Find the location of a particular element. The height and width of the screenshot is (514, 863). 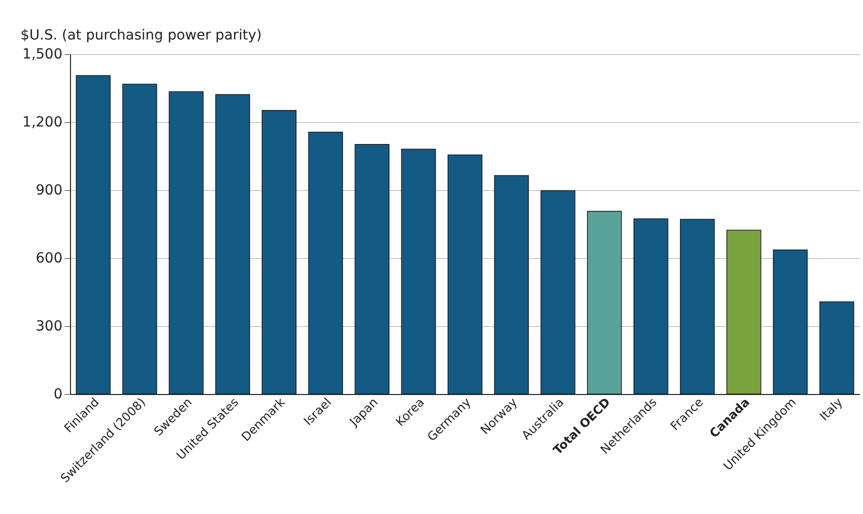

y-tick-label: 0 is located at coordinates (58, 394).